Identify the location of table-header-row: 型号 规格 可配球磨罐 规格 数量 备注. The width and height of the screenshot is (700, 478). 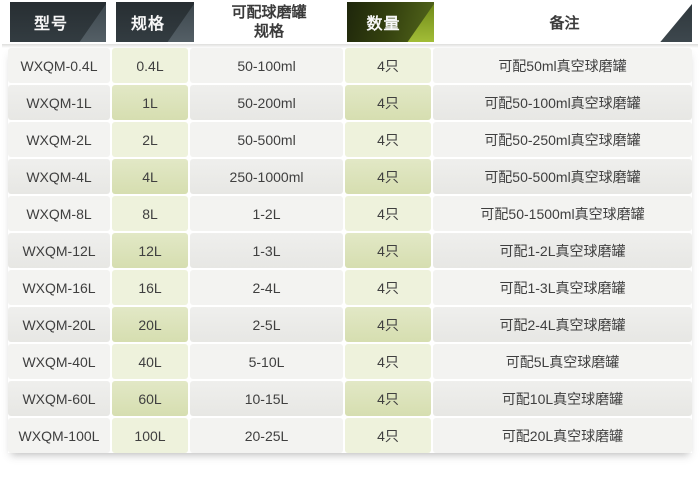
(350, 22).